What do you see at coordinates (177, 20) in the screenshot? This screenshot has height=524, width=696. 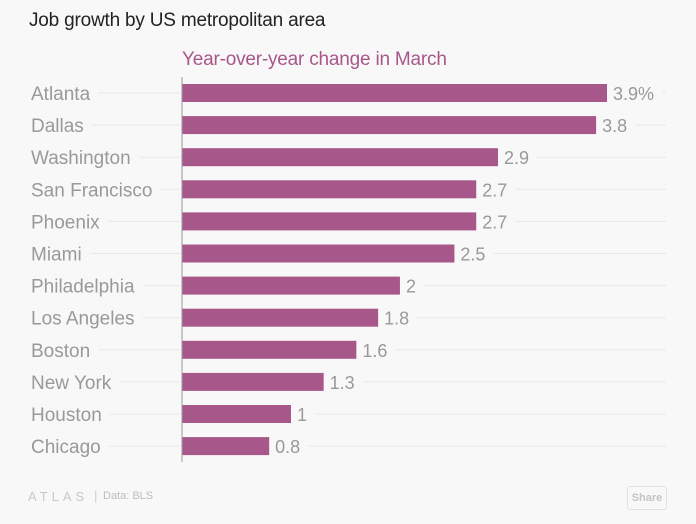 I see `chart-title: Job growth by US metropolitan area` at bounding box center [177, 20].